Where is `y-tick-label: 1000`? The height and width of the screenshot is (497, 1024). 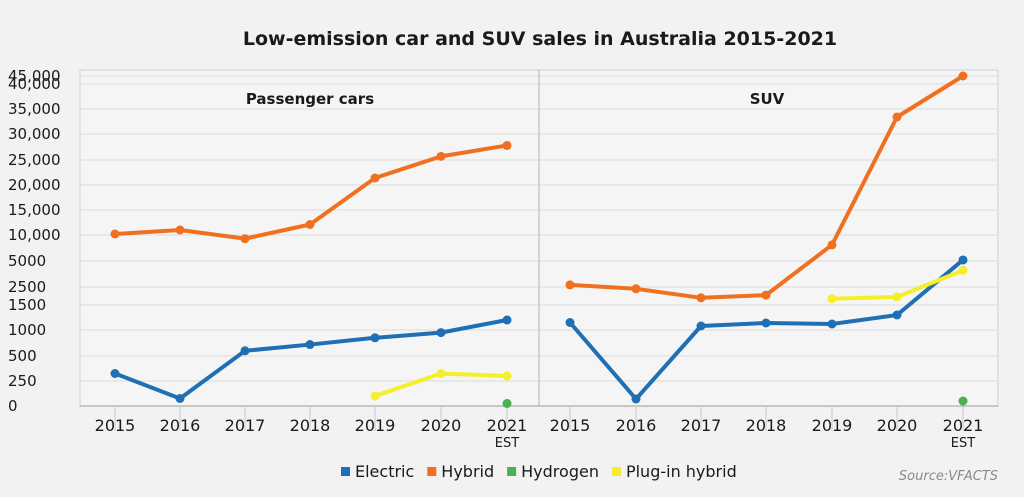 y-tick-label: 1000 is located at coordinates (27, 330).